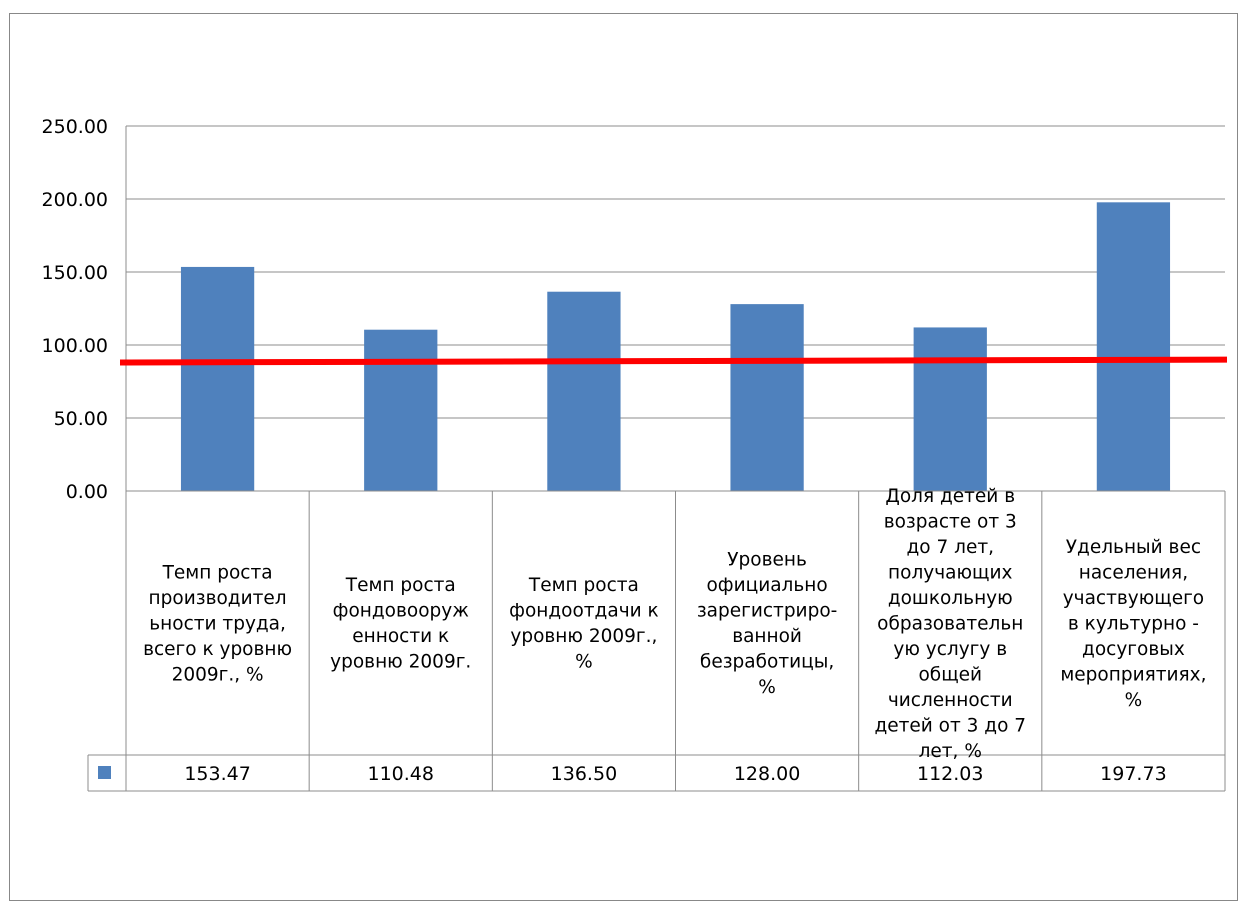 The height and width of the screenshot is (904, 1246). Describe the element at coordinates (584, 774) in the screenshot. I see `data-table-value: 136.50` at that location.